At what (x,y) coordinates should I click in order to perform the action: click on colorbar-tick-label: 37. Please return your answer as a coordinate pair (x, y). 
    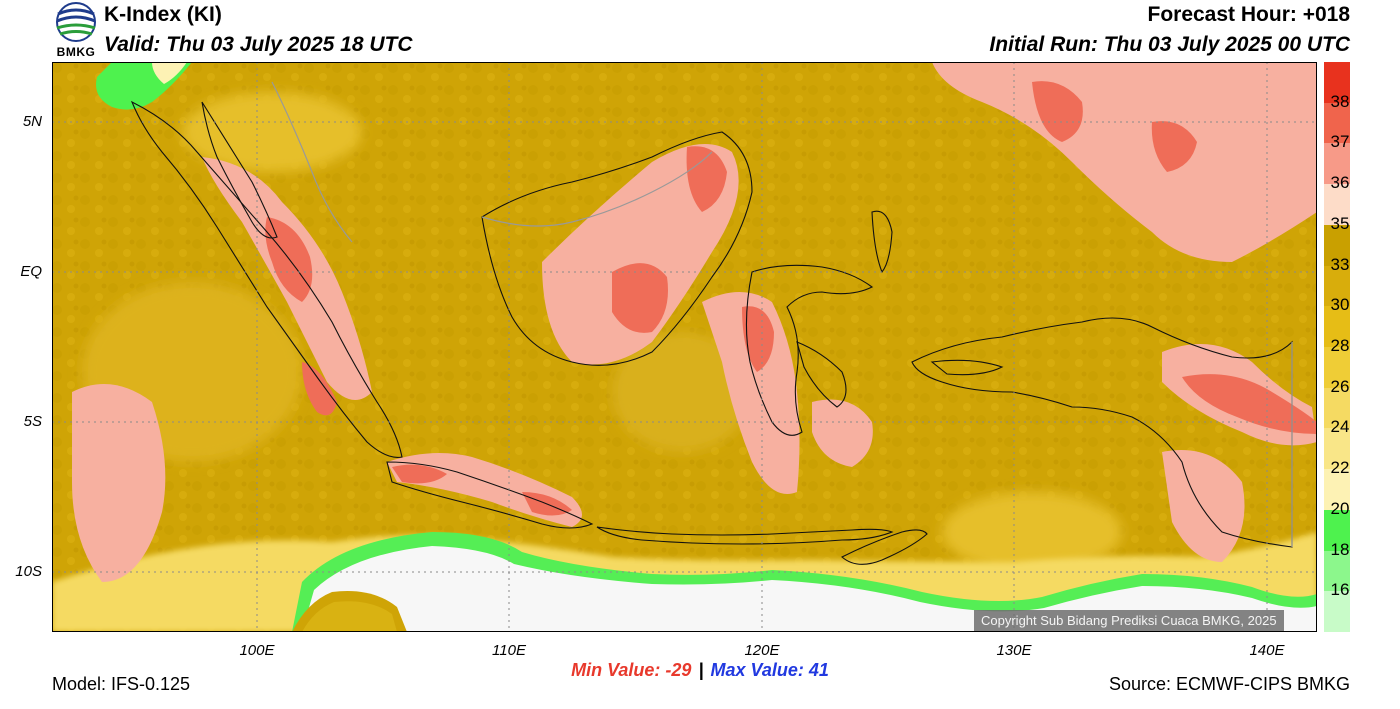
    Looking at the image, I should click on (1340, 142).